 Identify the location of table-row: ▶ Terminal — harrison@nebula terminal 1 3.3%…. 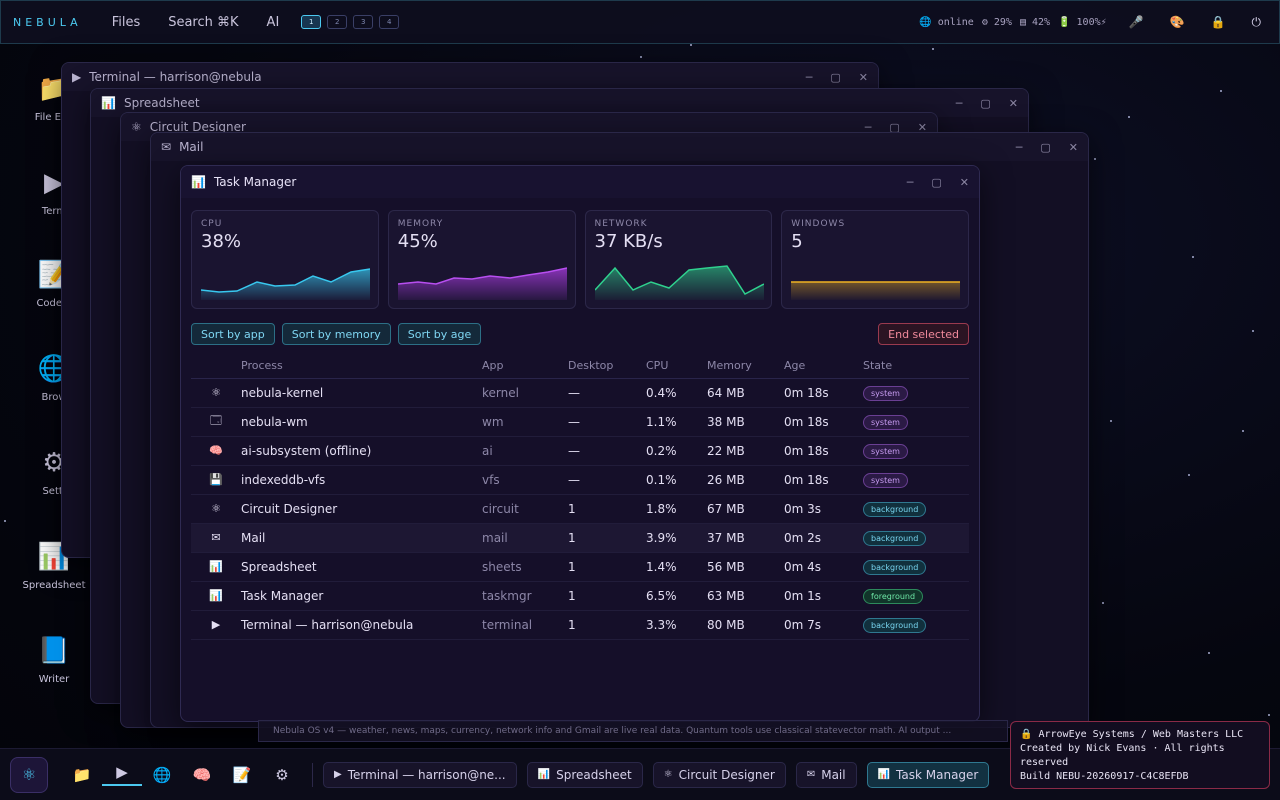
(580, 625).